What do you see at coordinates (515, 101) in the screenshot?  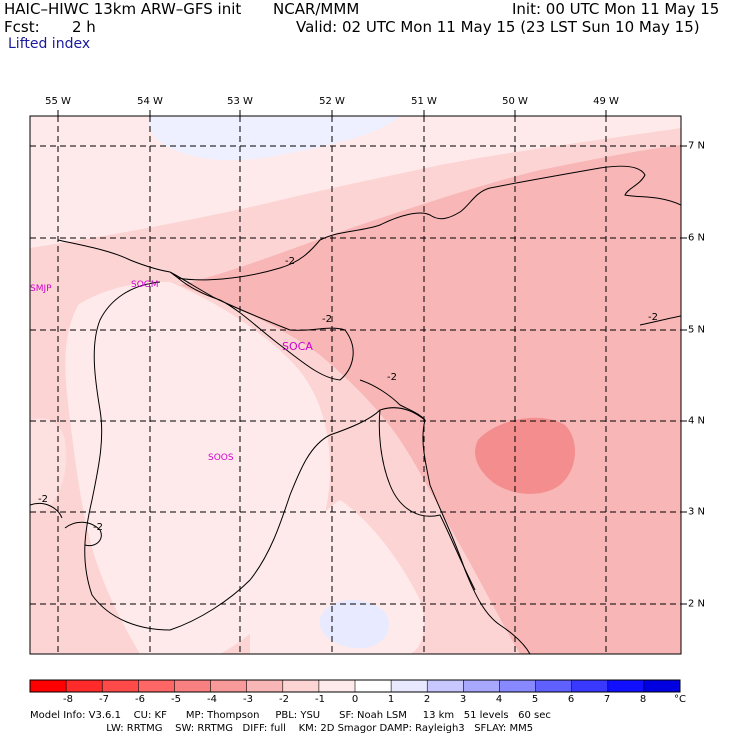 I see `lon-label: 50 W` at bounding box center [515, 101].